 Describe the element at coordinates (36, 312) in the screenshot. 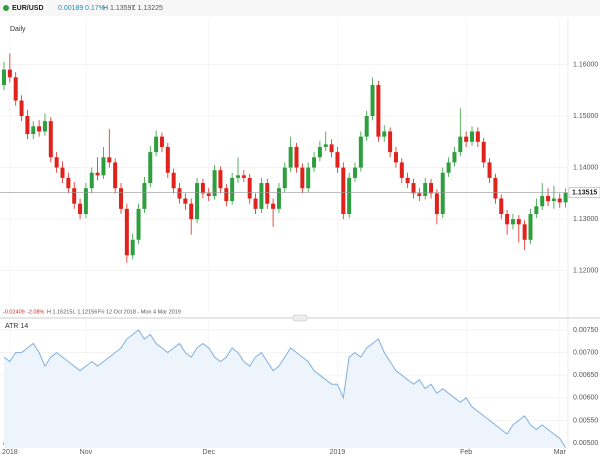

I see `range-change-pct: -2.08%` at that location.